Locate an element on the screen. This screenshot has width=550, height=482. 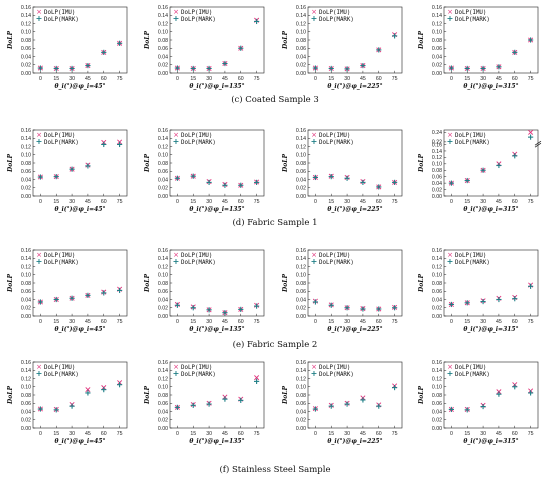
figure-caption: (f) Stainless Steel Sample is located at coordinates (274, 469).